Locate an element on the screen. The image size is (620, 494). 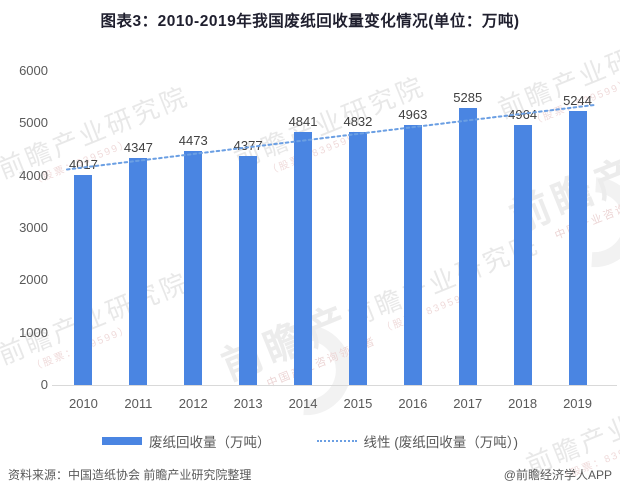
bar-value-label: 4832 is located at coordinates (358, 122).